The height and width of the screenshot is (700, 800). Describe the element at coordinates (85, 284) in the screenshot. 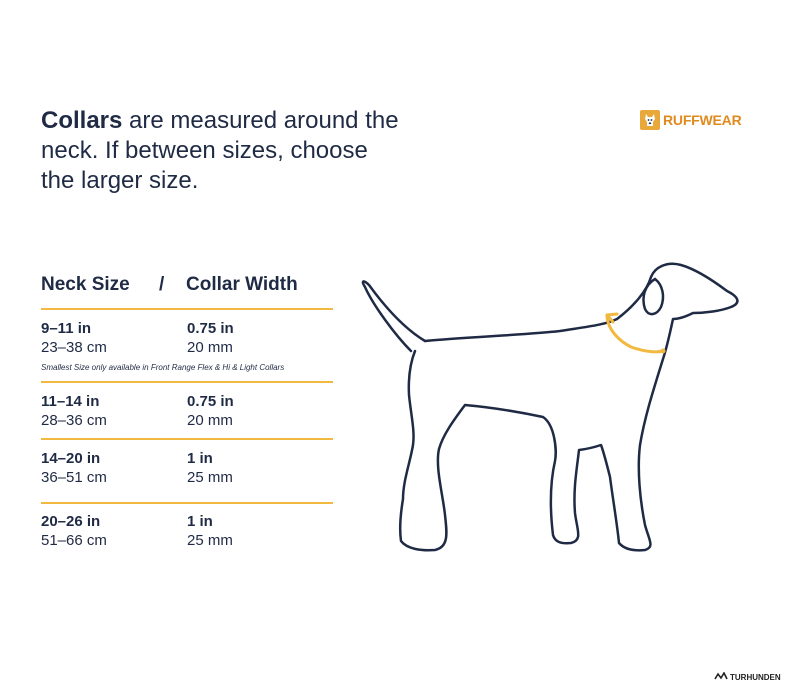

I see `header-neck-size: Neck Size` at that location.